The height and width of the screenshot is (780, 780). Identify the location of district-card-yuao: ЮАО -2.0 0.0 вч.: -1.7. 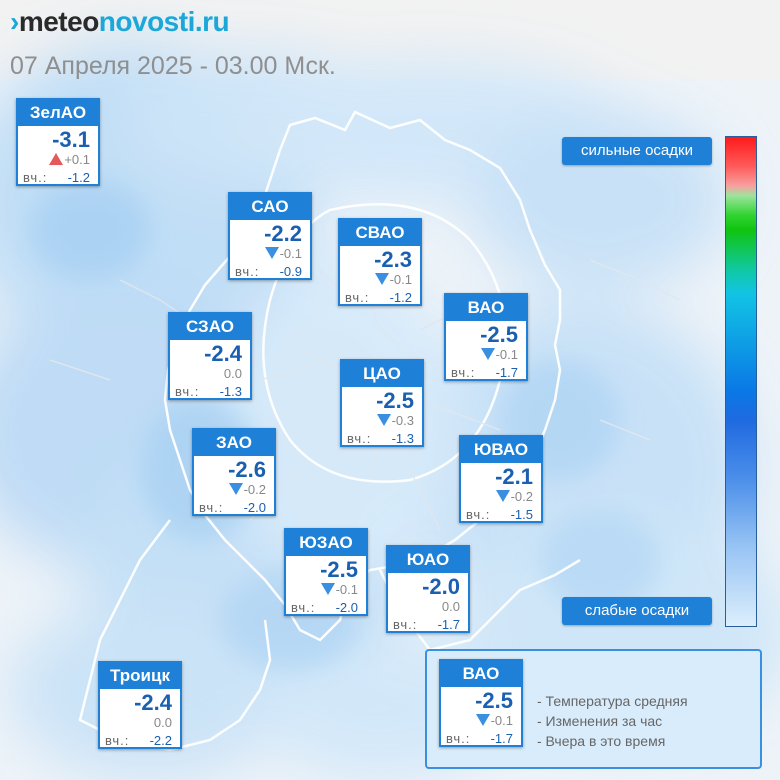
(428, 589).